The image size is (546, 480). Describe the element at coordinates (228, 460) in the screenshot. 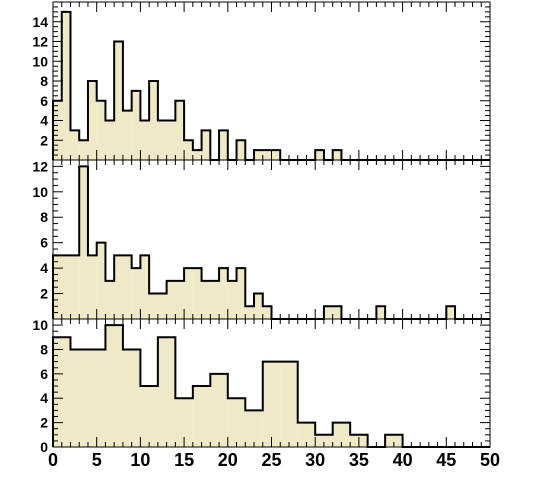

I see `x-tick-label: 20` at that location.